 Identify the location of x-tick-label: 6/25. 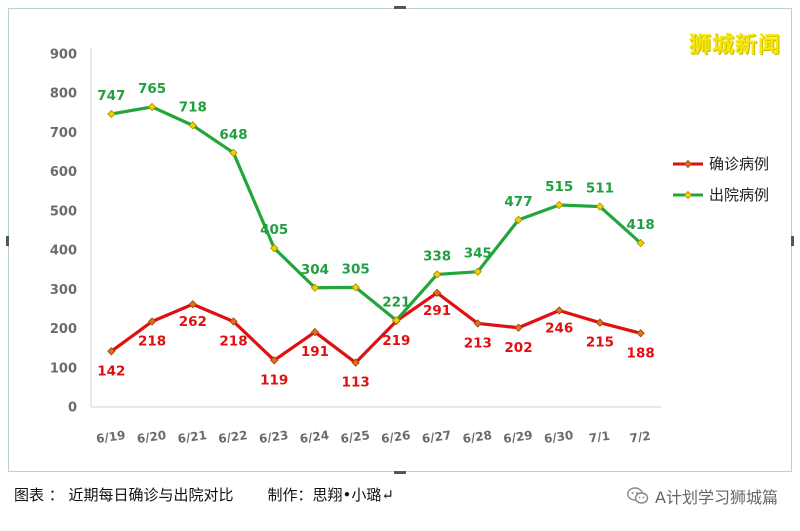
(355, 437).